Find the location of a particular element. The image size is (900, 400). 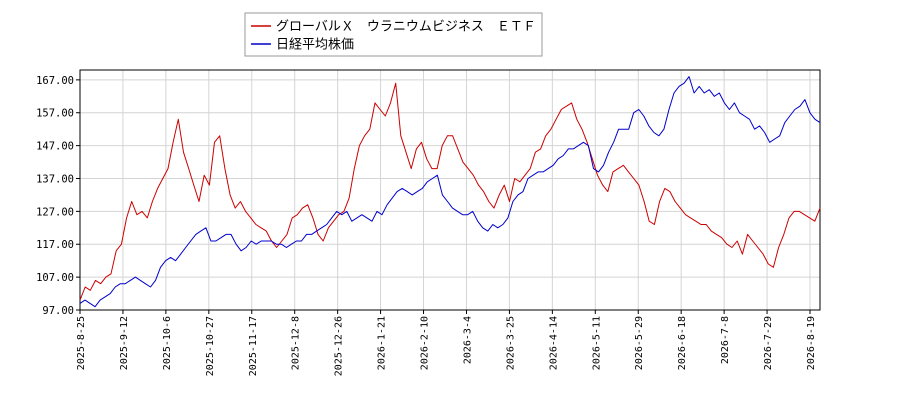

x-tick-label: 2026-5-11 is located at coordinates (596, 343).